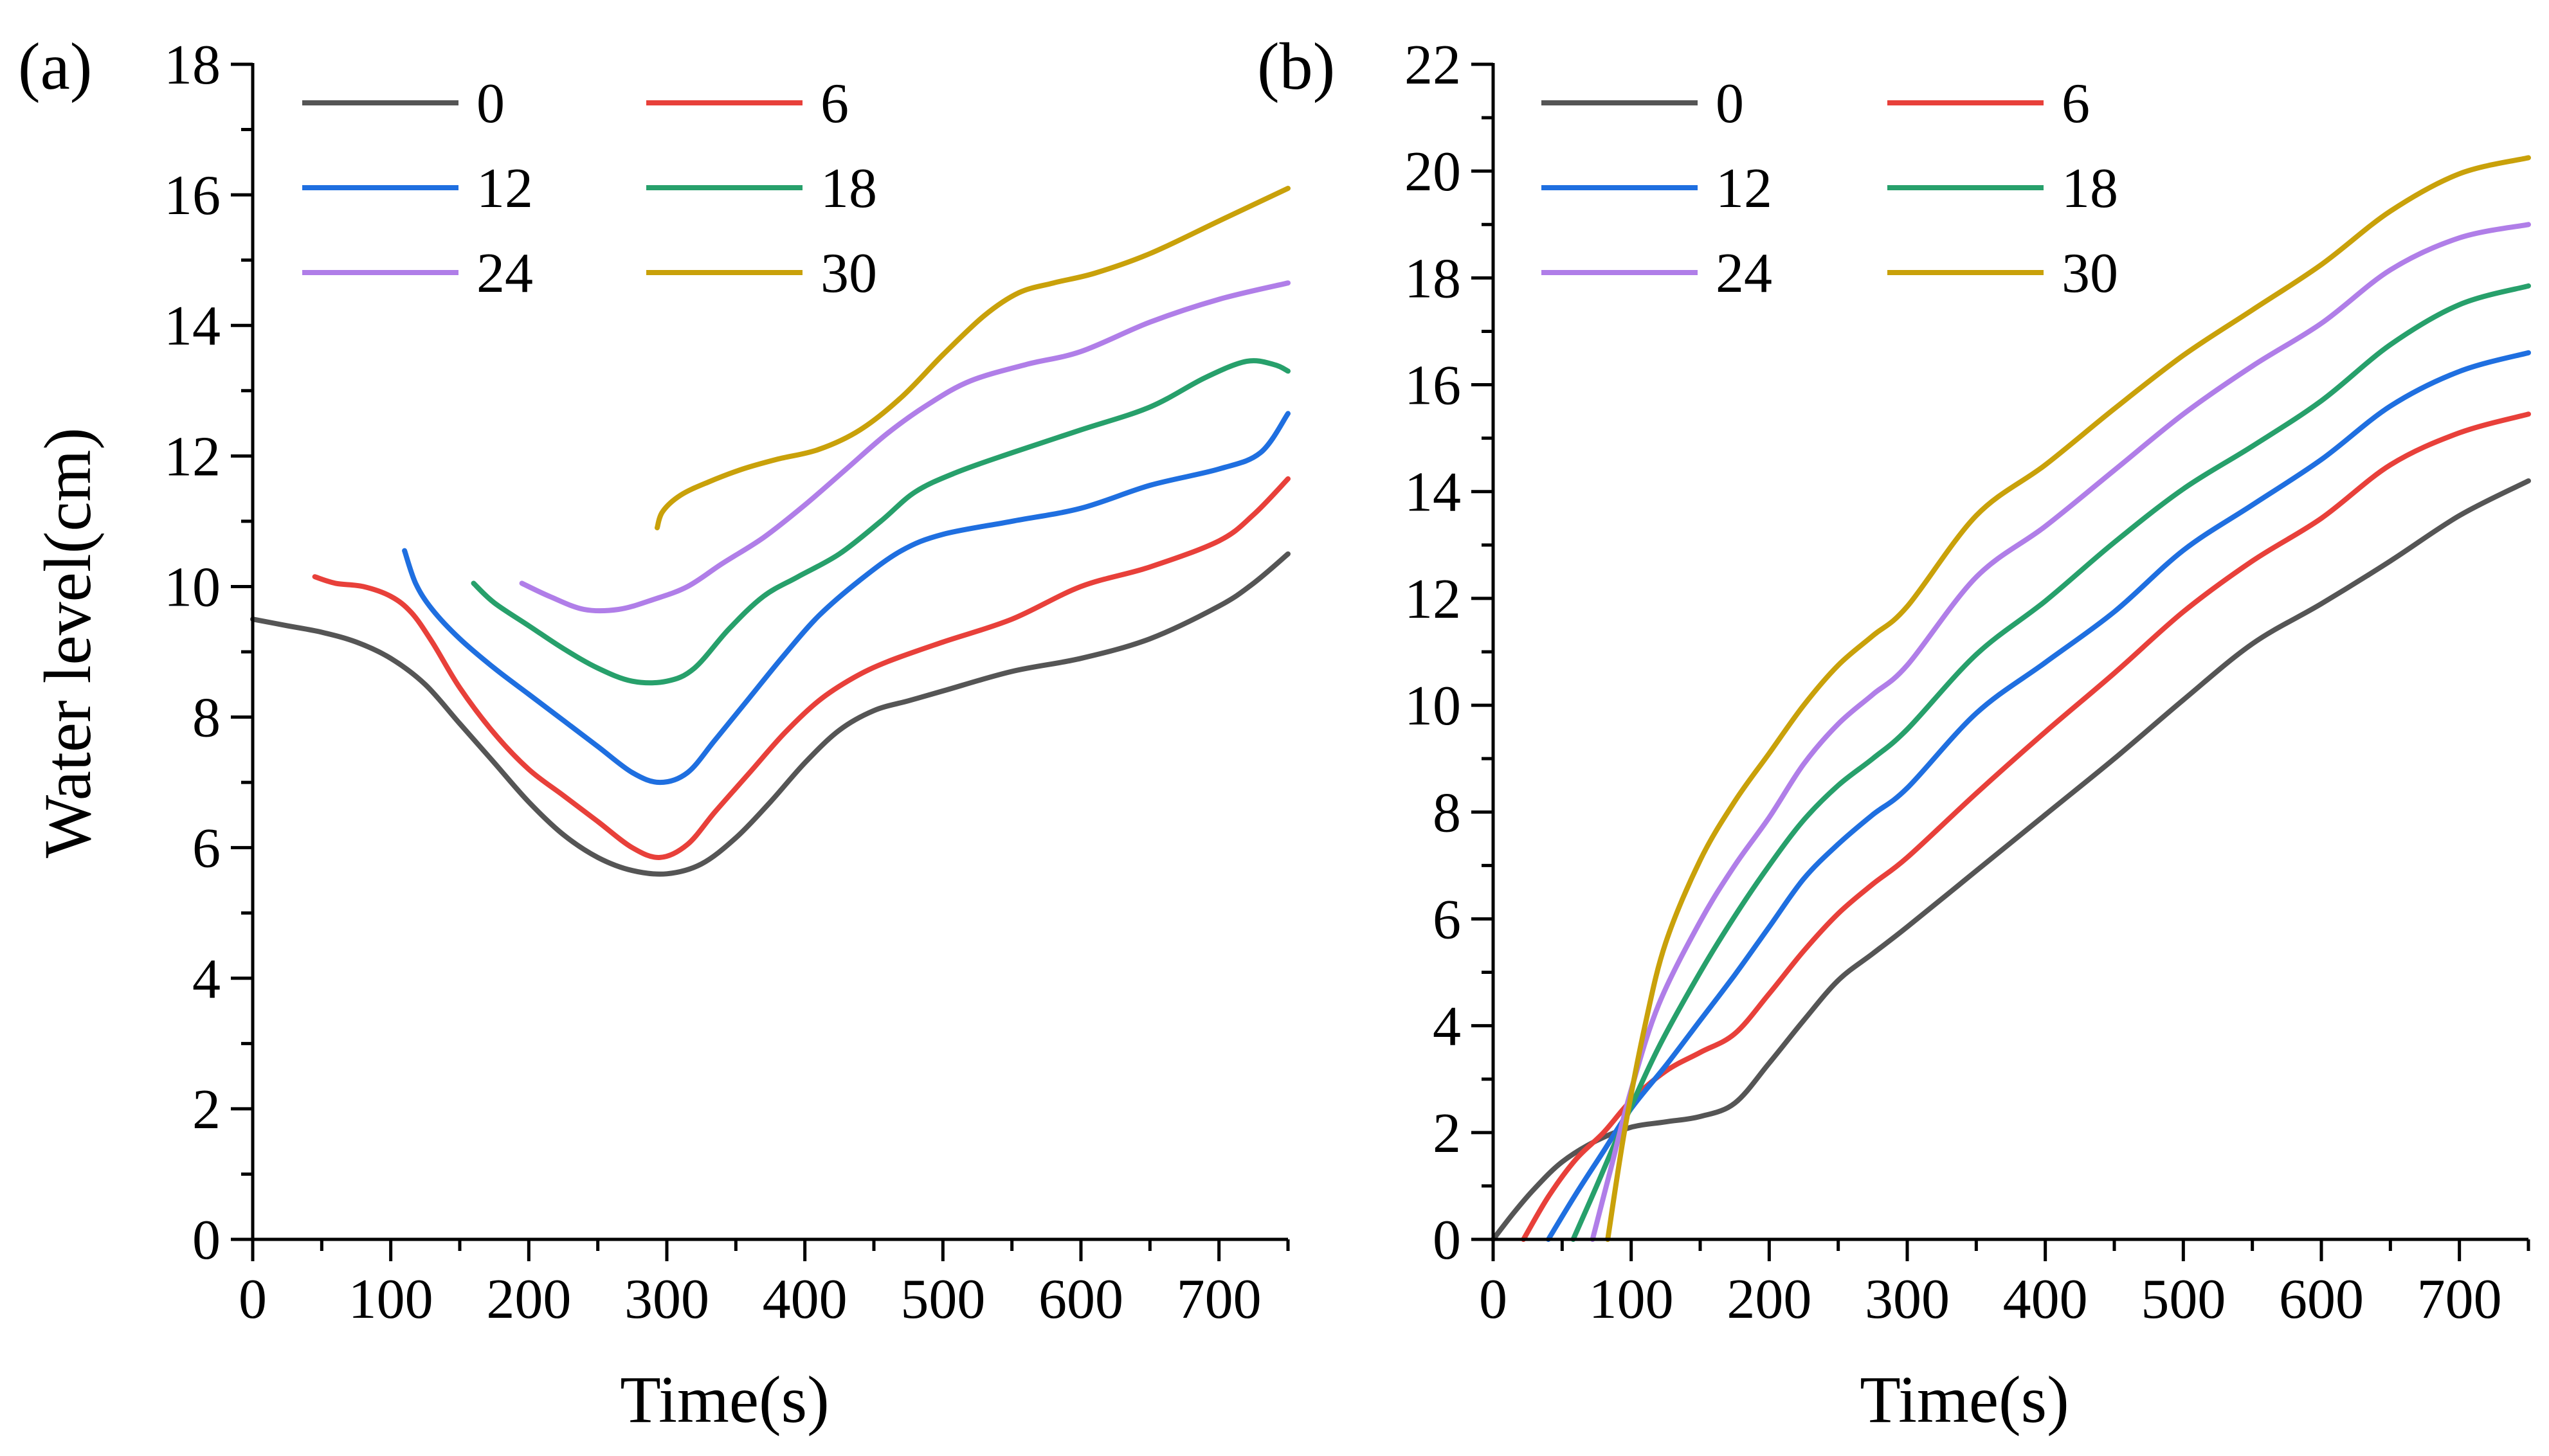  I want to click on panel-a-x-tick-label: 0, so click(253, 1299).